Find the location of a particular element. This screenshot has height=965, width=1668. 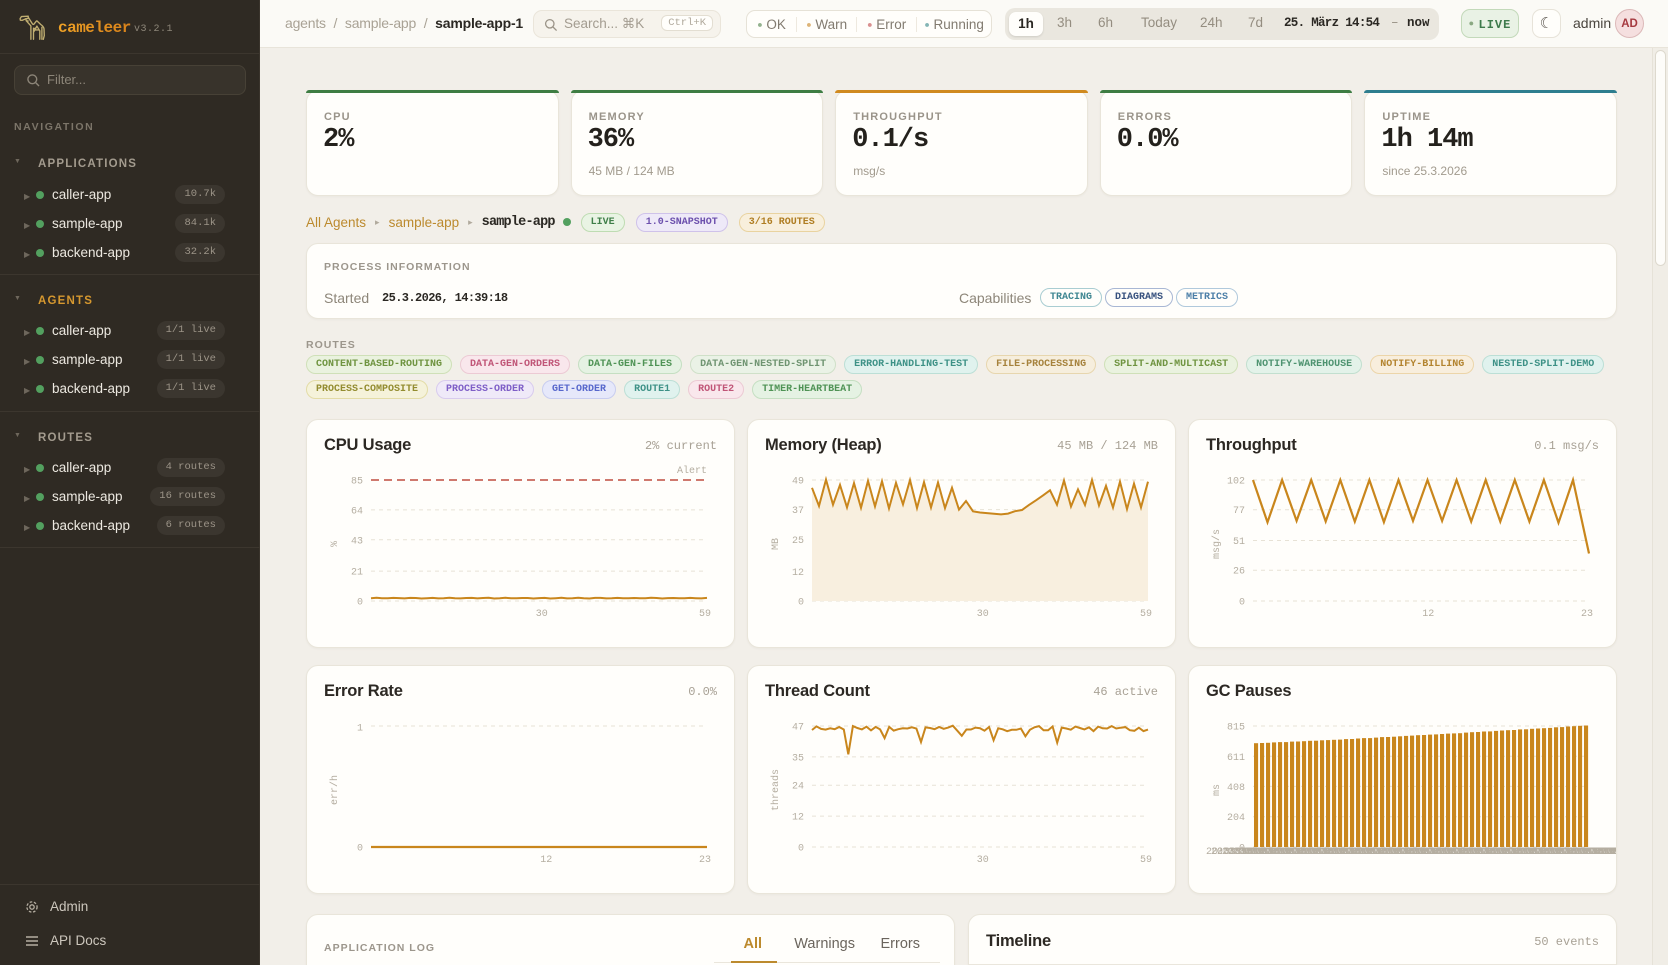

svg-text: err/h is located at coordinates (335, 790).